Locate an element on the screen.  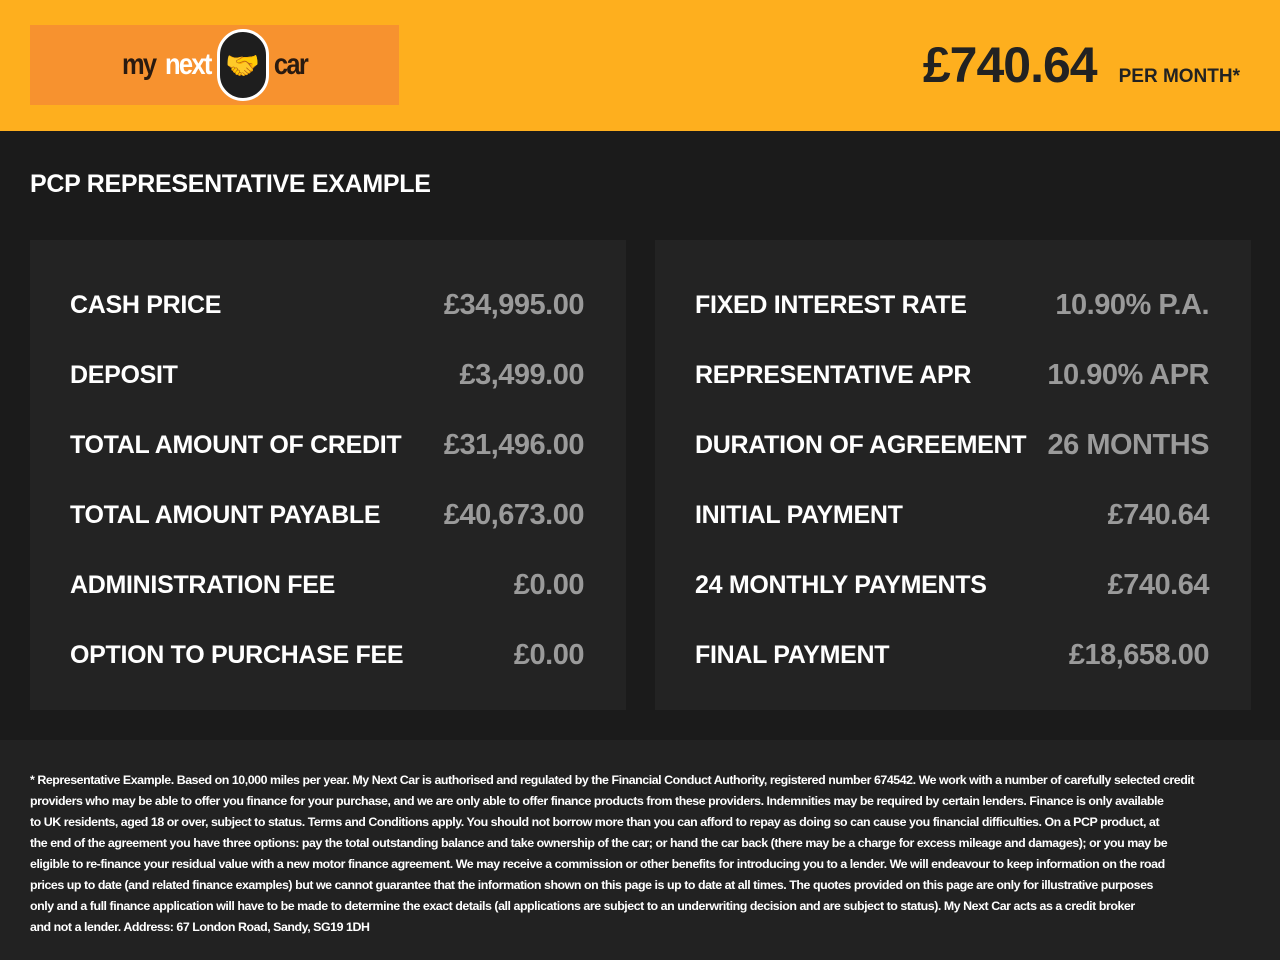
finance-row: OPTION TO PURCHASE FEE £0.00 is located at coordinates (327, 655).